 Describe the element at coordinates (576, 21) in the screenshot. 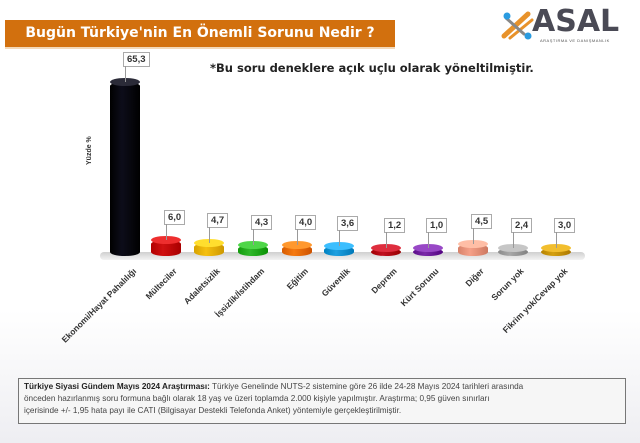

I see `logo-text: ASAL` at that location.